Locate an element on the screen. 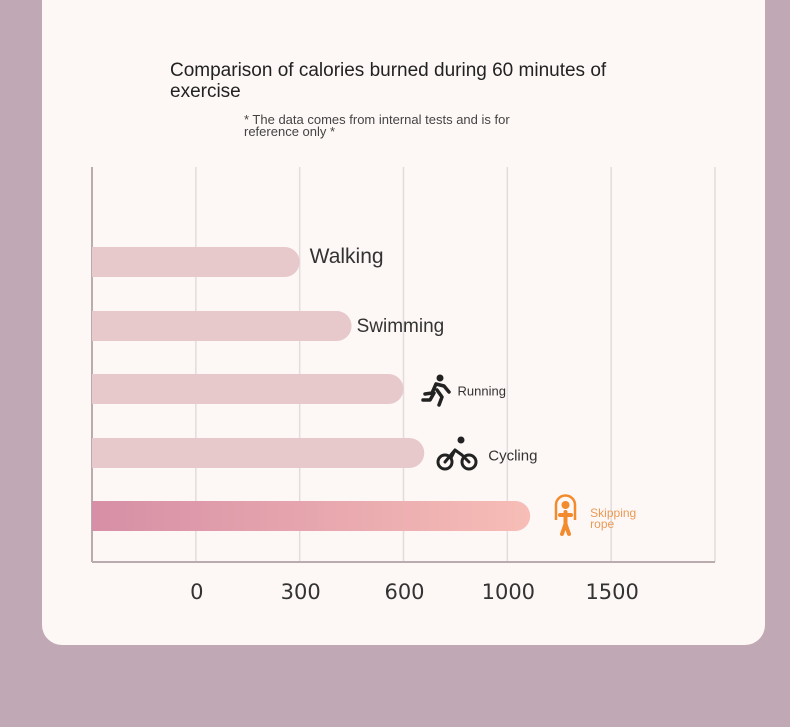 This screenshot has width=790, height=727. x-tick-label: 0 is located at coordinates (196, 592).